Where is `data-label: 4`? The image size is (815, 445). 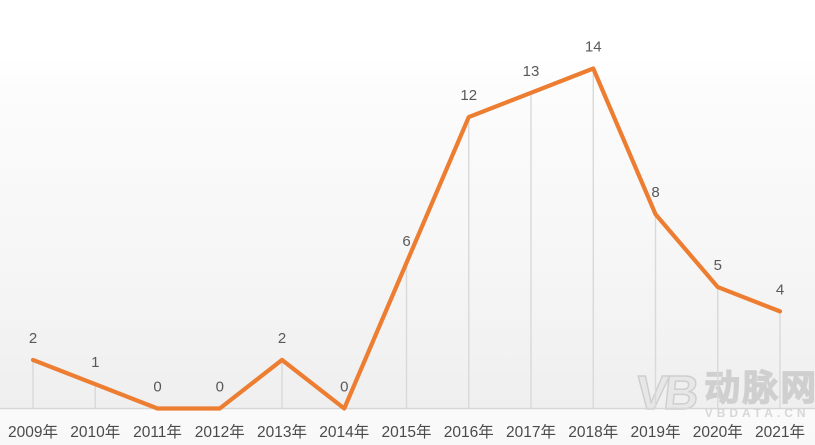 data-label: 4 is located at coordinates (780, 289).